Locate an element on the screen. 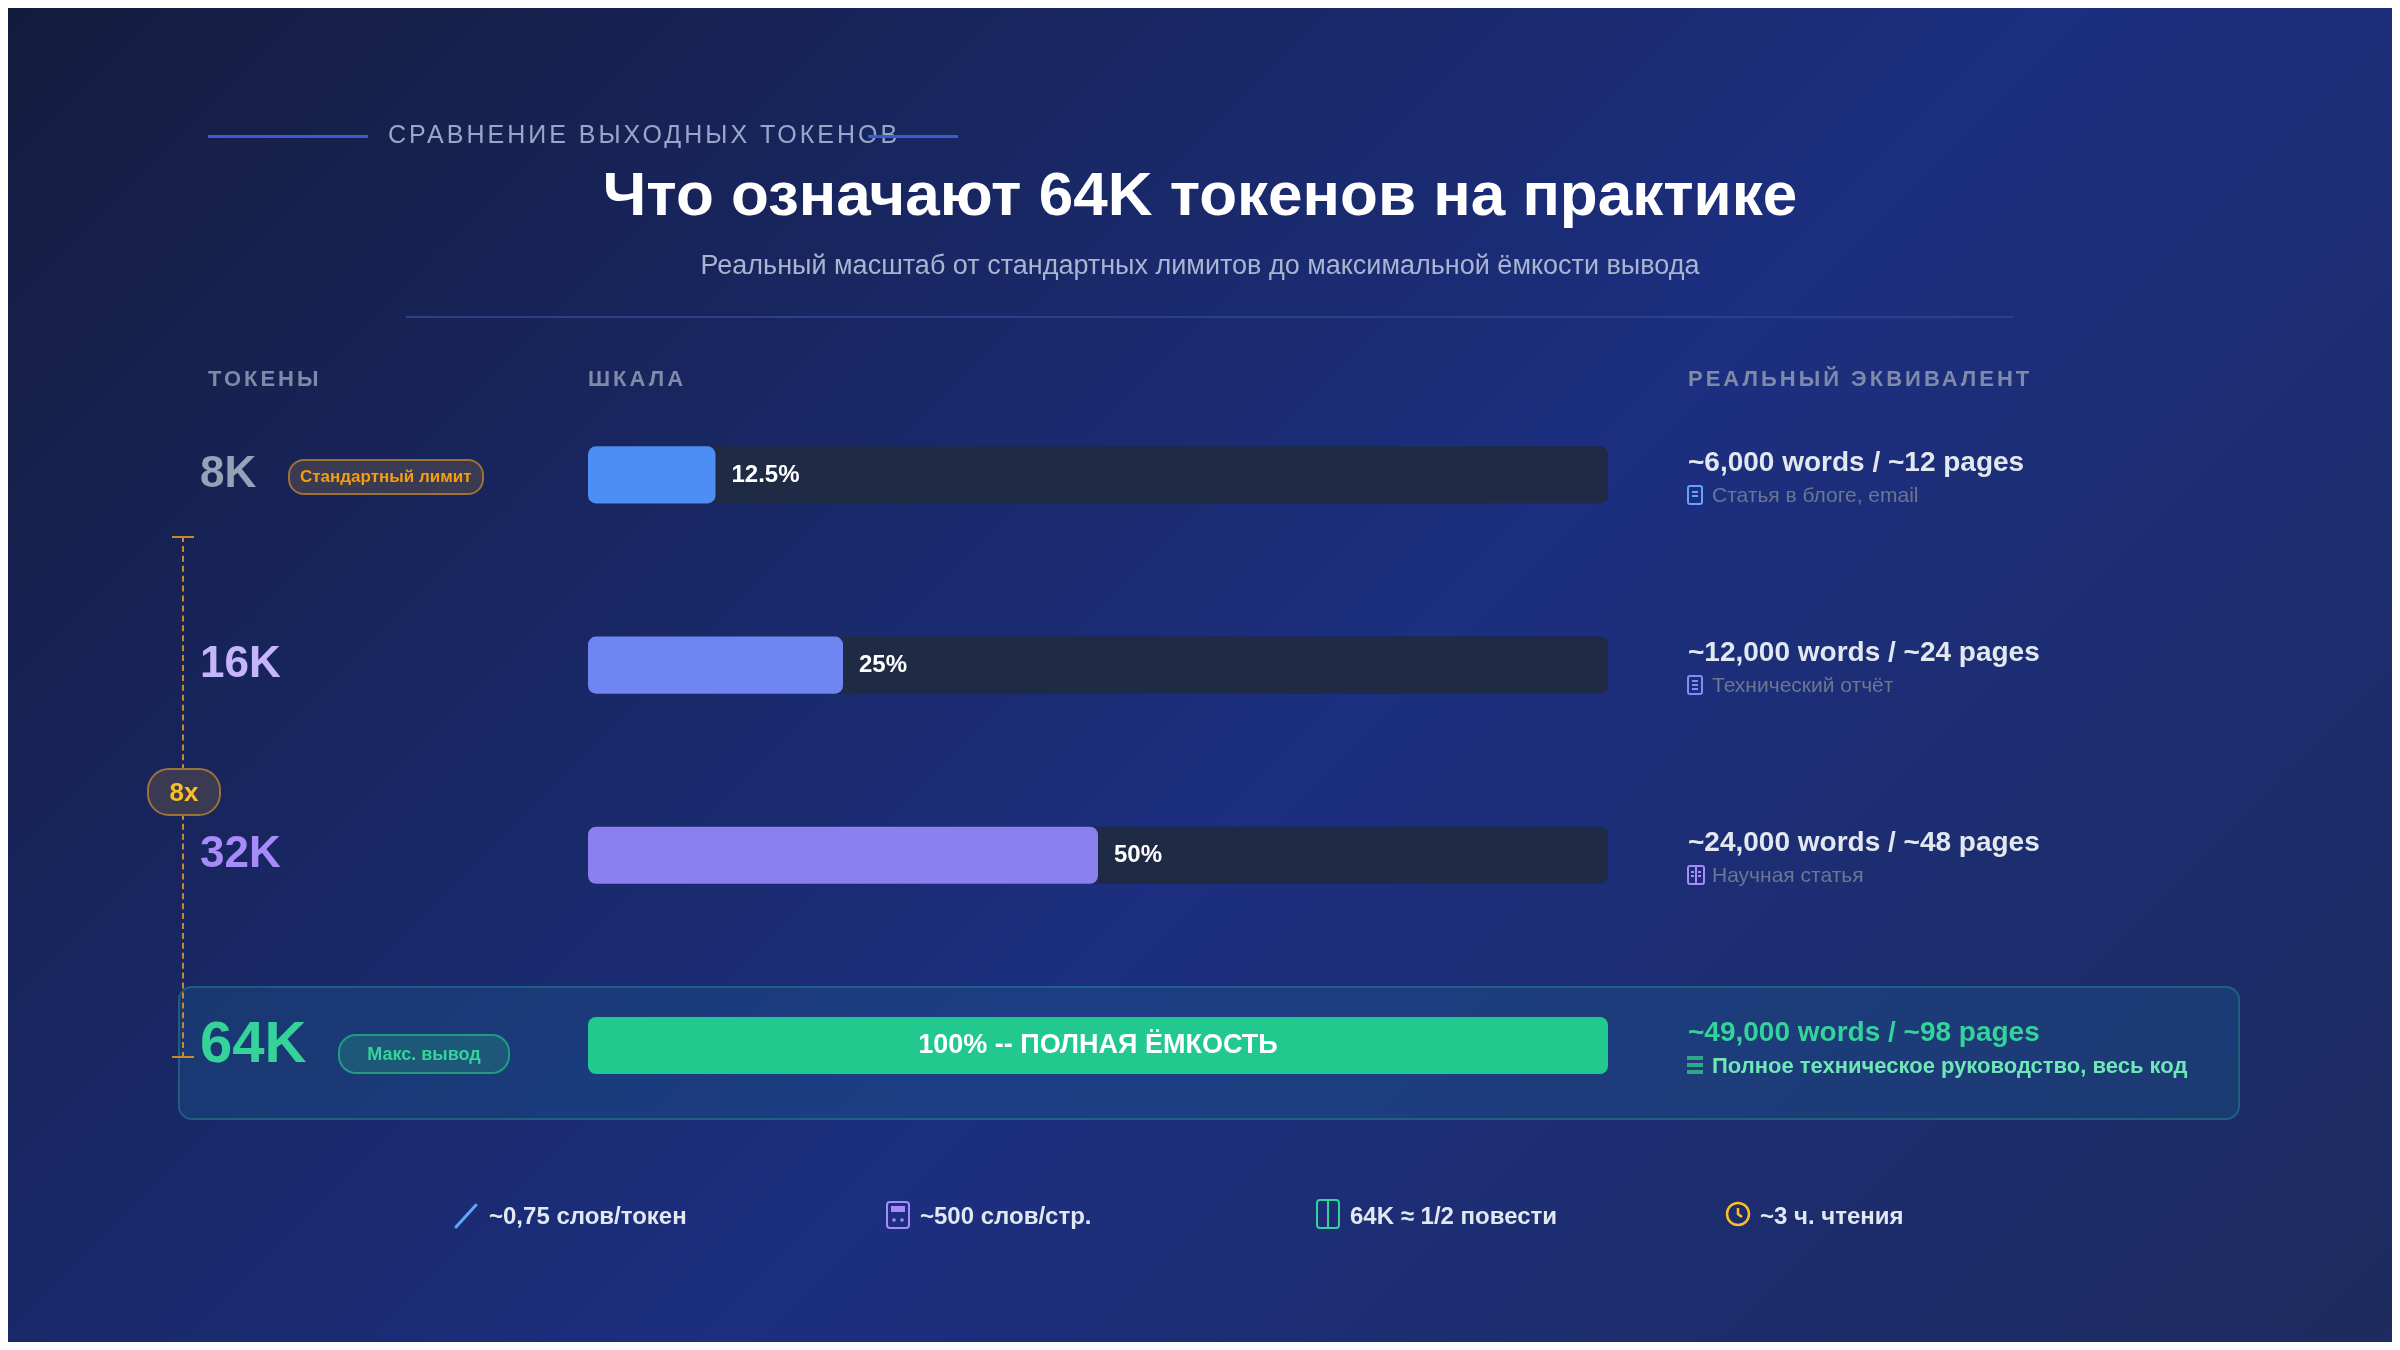 Image resolution: width=2400 pixels, height=1350 pixels. data-label: 100% -- ПОЛНАЯ ЁМКОСТЬ is located at coordinates (1098, 1043).